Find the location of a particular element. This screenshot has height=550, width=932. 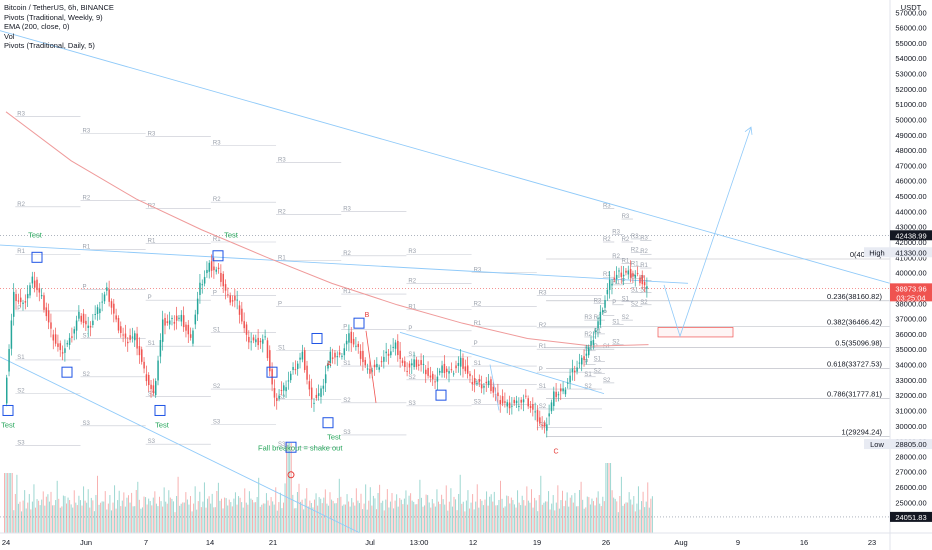

price-tag-bg is located at coordinates (911, 235).